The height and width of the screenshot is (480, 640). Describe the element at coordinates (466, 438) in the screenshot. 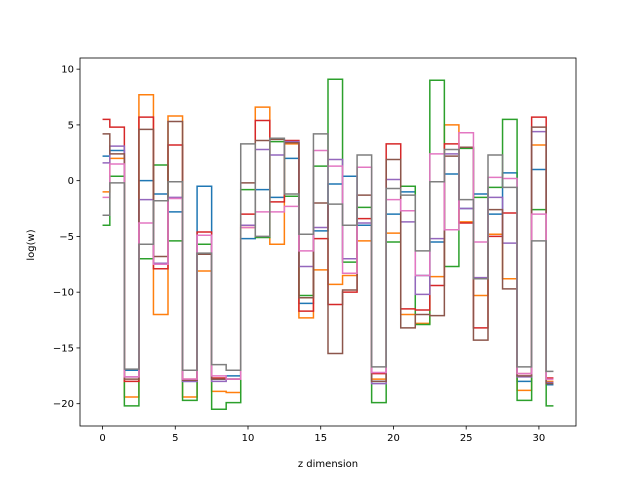

I see `x-tick-label: 25` at that location.